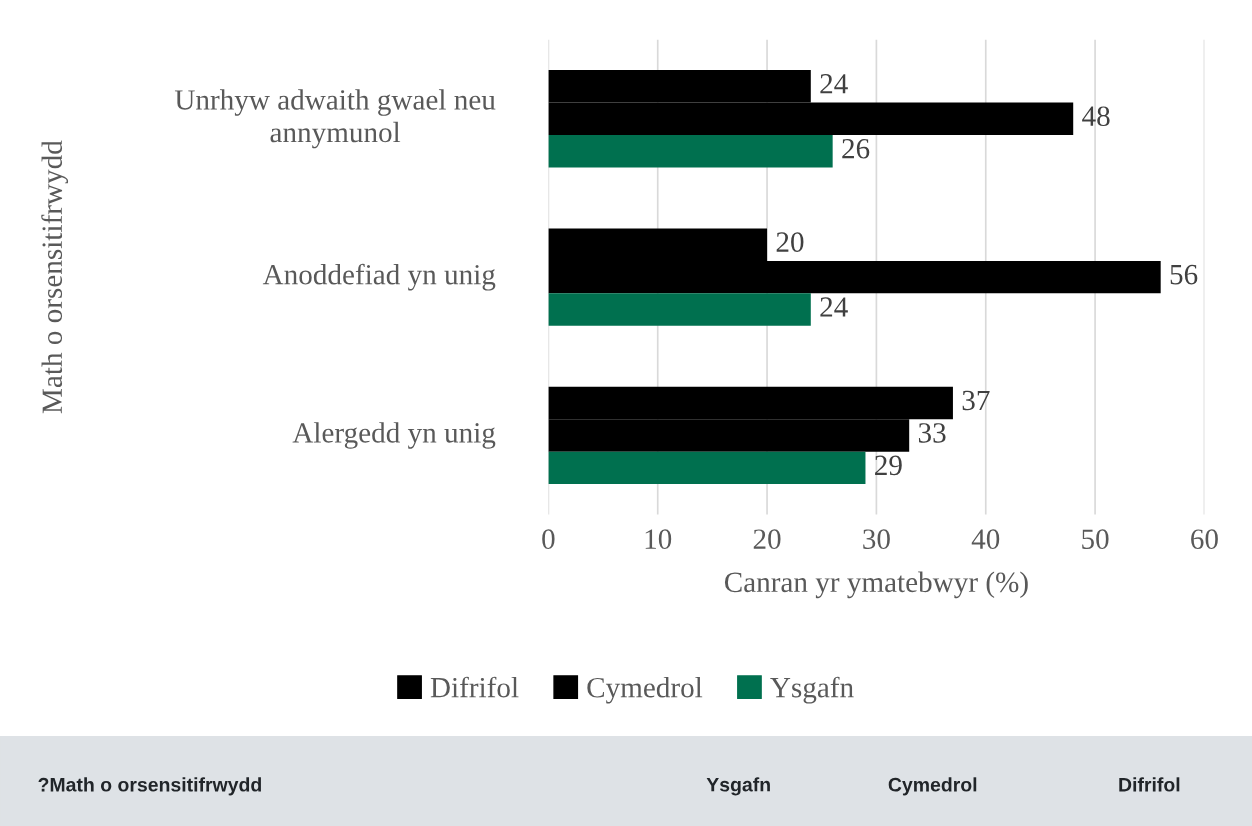 This screenshot has height=826, width=1252. Describe the element at coordinates (856, 148) in the screenshot. I see `data-label: 26` at that location.